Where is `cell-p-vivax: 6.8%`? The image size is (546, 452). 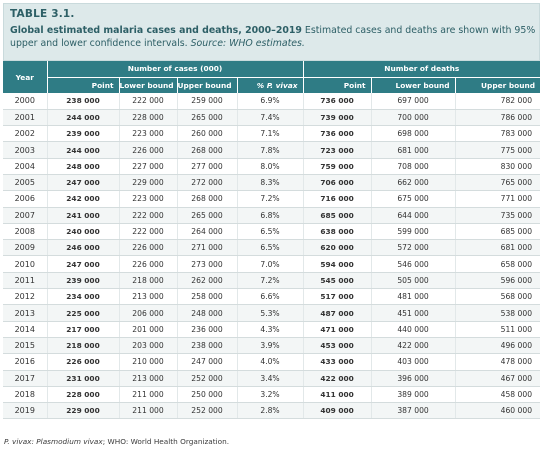 cell-p-vivax: 6.8% is located at coordinates (270, 215).